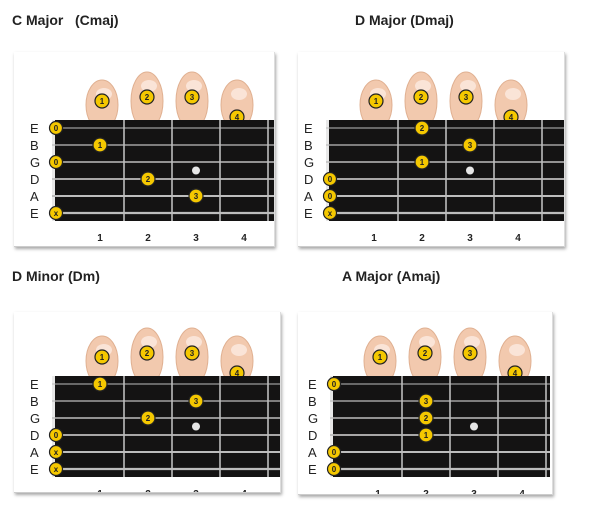  Describe the element at coordinates (192, 353) in the screenshot. I see `finger-number-3-dot` at that location.